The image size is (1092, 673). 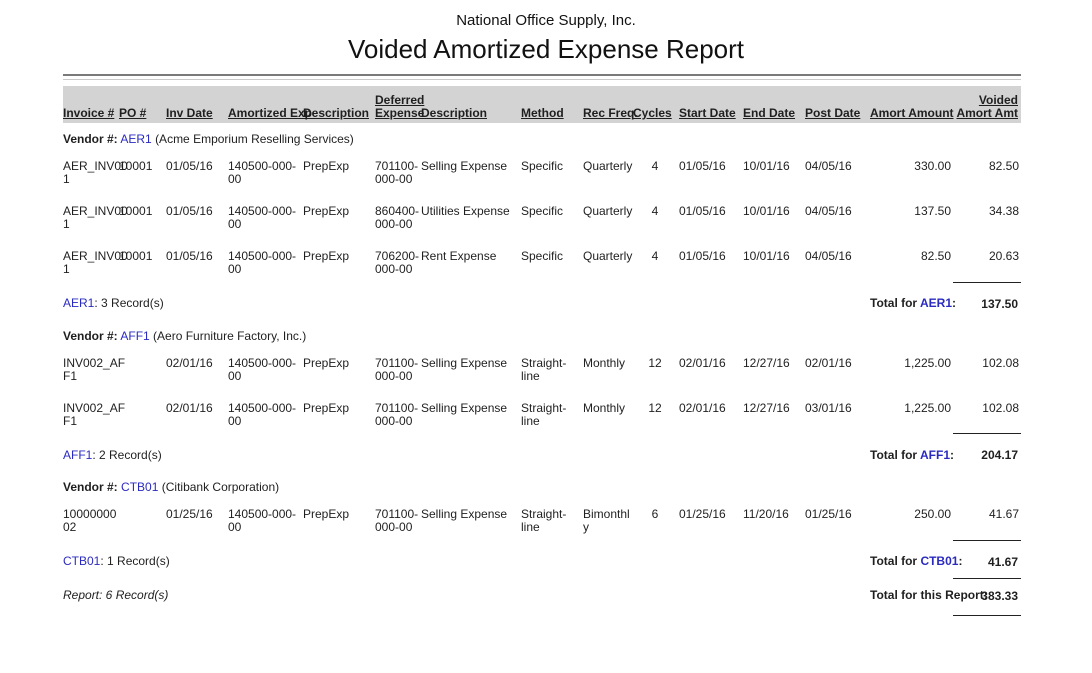 I want to click on vendor-name: (Citibank Corporation), so click(x=220, y=487).